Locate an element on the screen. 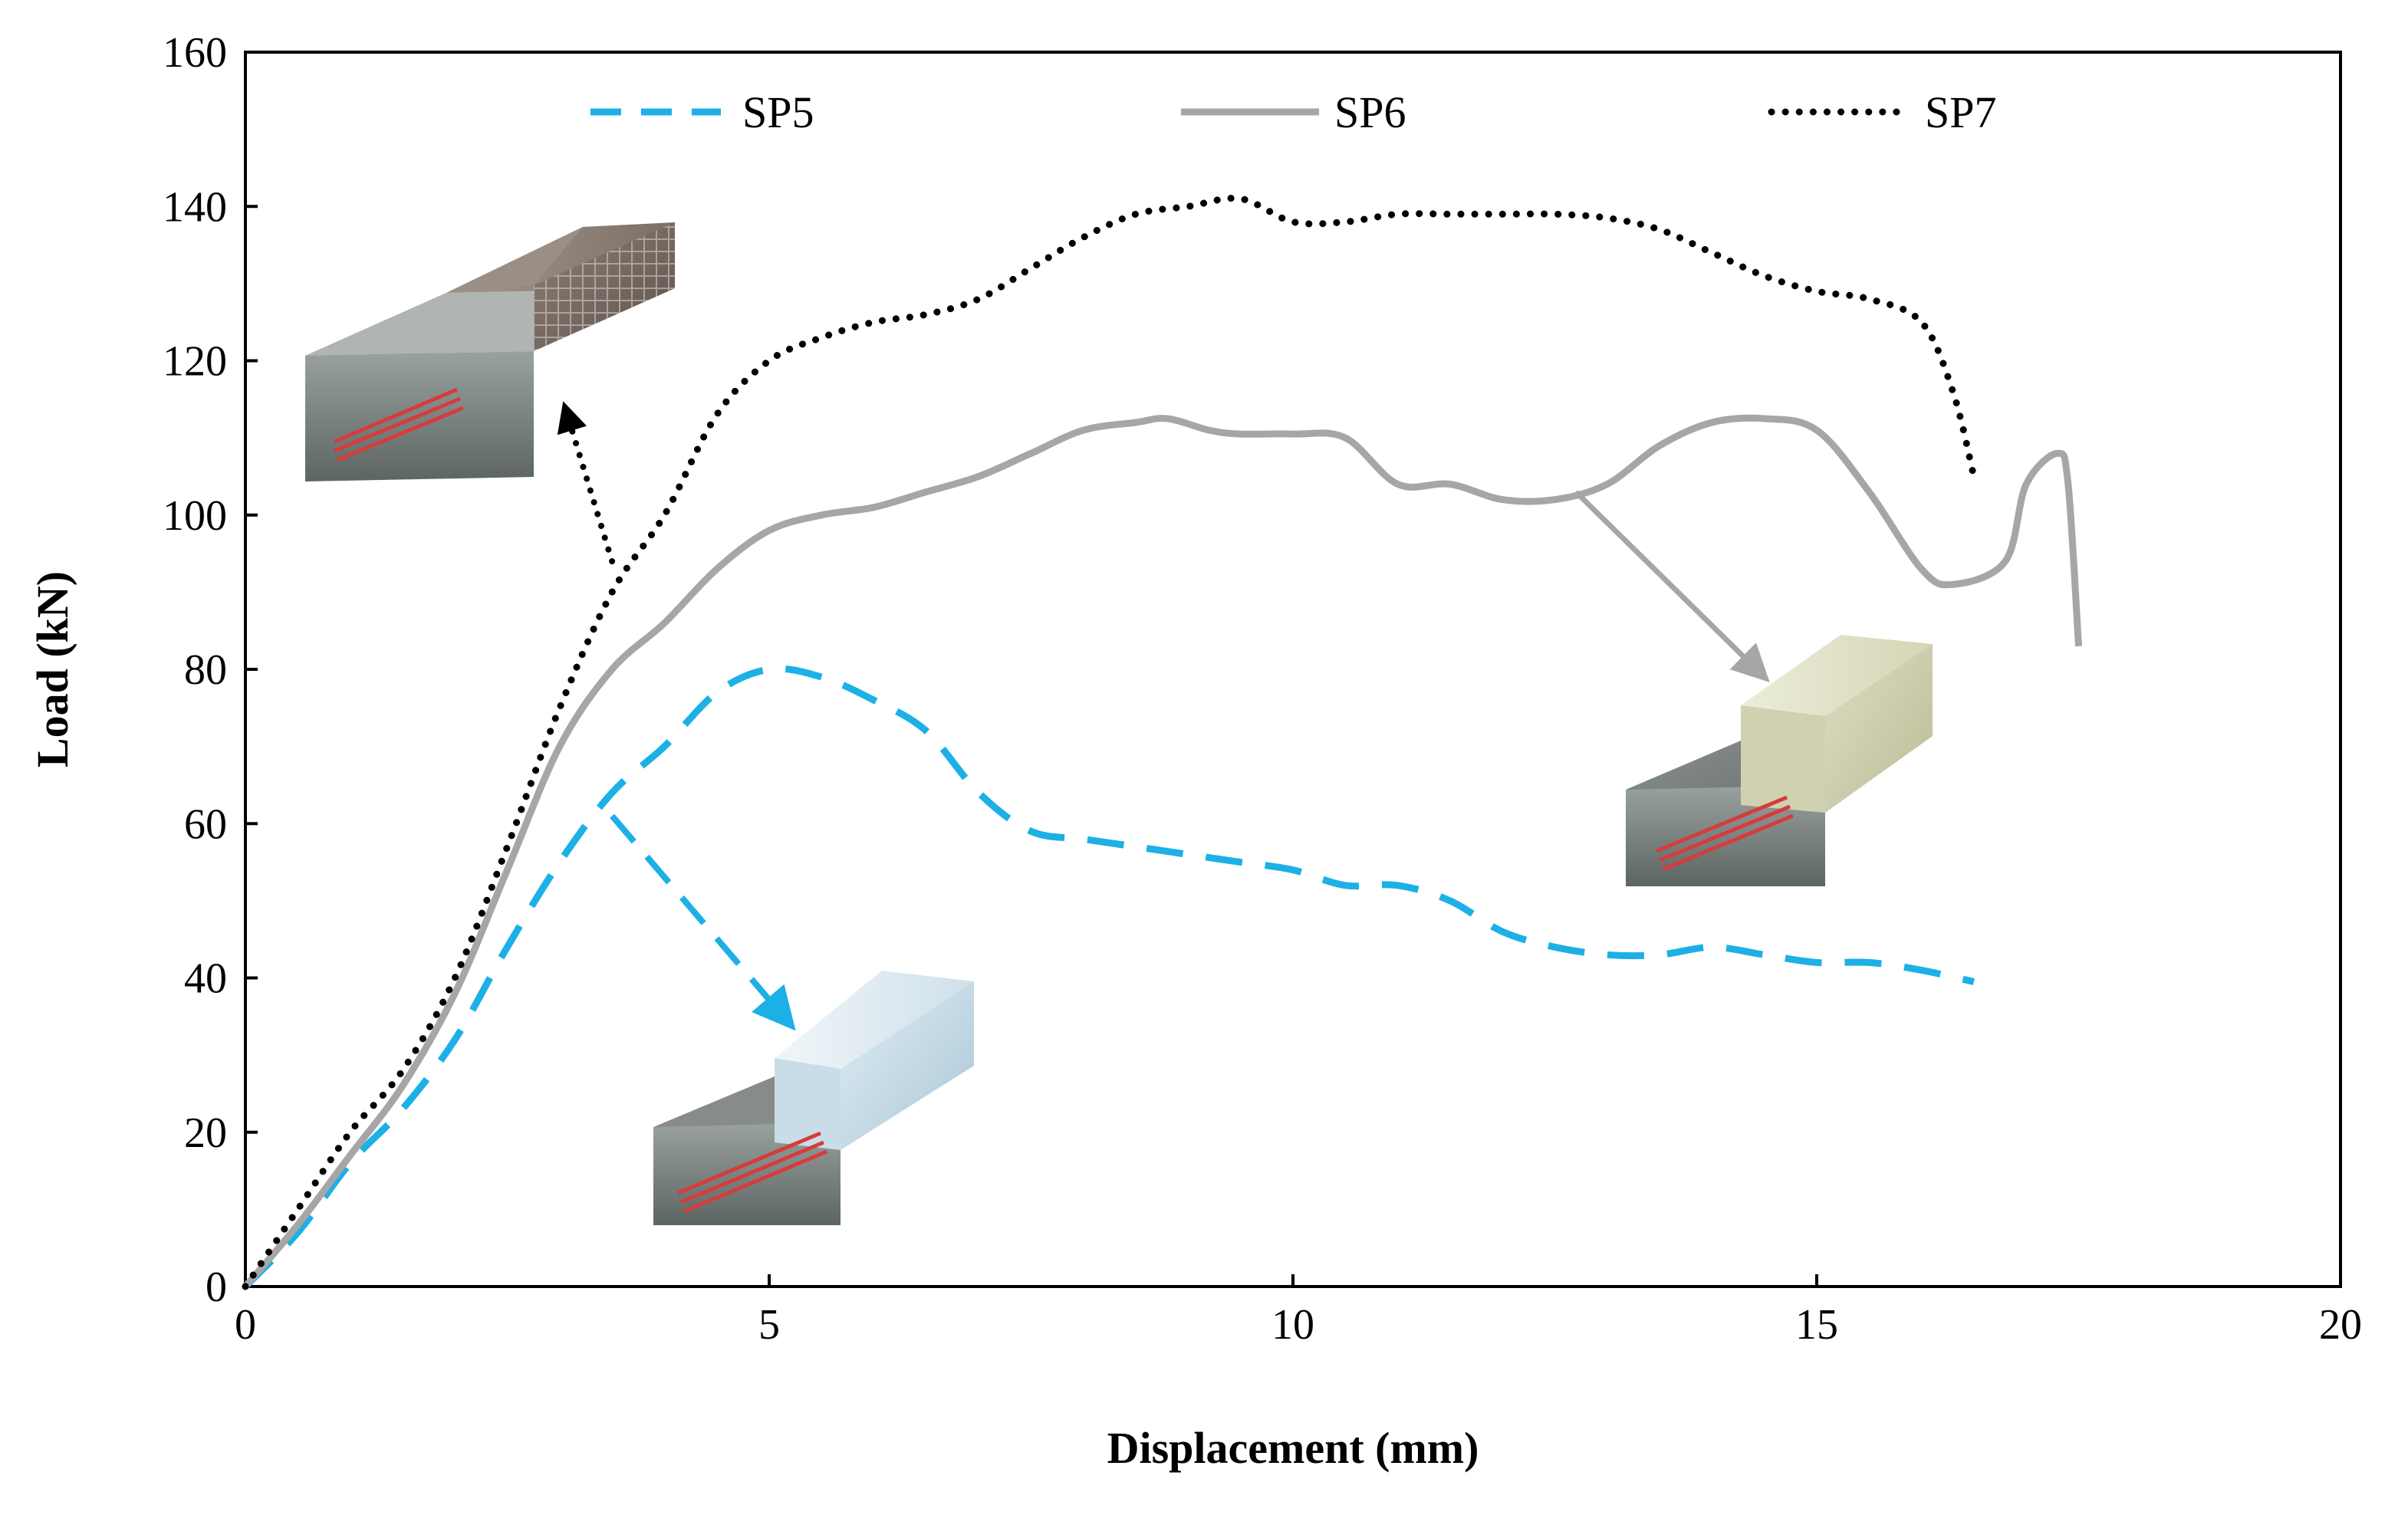 The width and height of the screenshot is (2408, 1515). x-tick-label: 15 is located at coordinates (1816, 1325).